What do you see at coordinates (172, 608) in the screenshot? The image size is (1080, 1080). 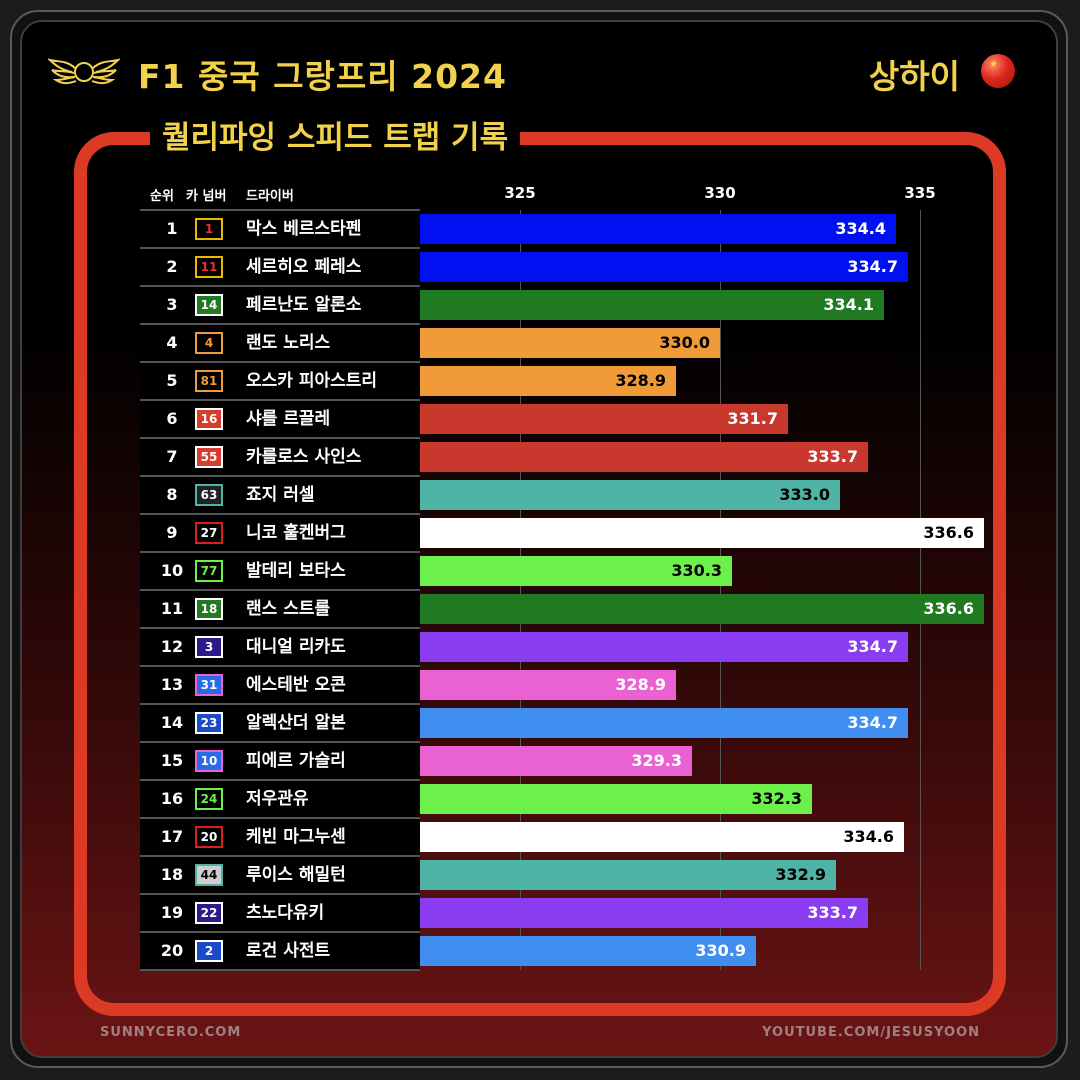 I see `rank-number: 11` at bounding box center [172, 608].